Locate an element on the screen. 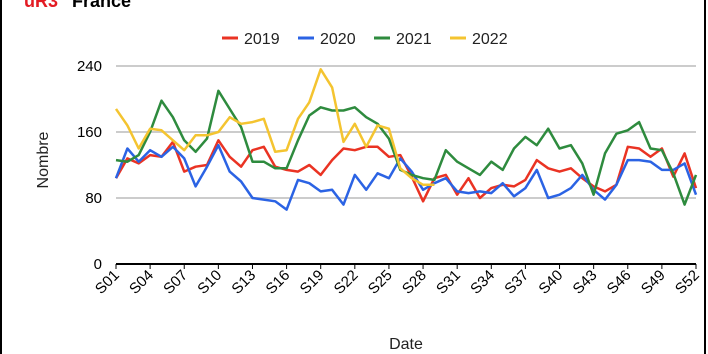  series-line-2019 is located at coordinates (406, 171).